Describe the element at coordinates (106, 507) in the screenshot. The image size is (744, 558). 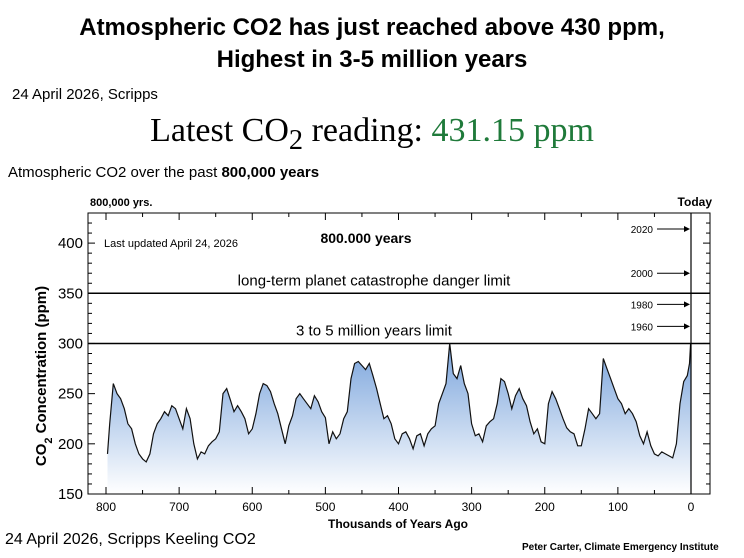
I see `x-tick-label-800: 800` at that location.